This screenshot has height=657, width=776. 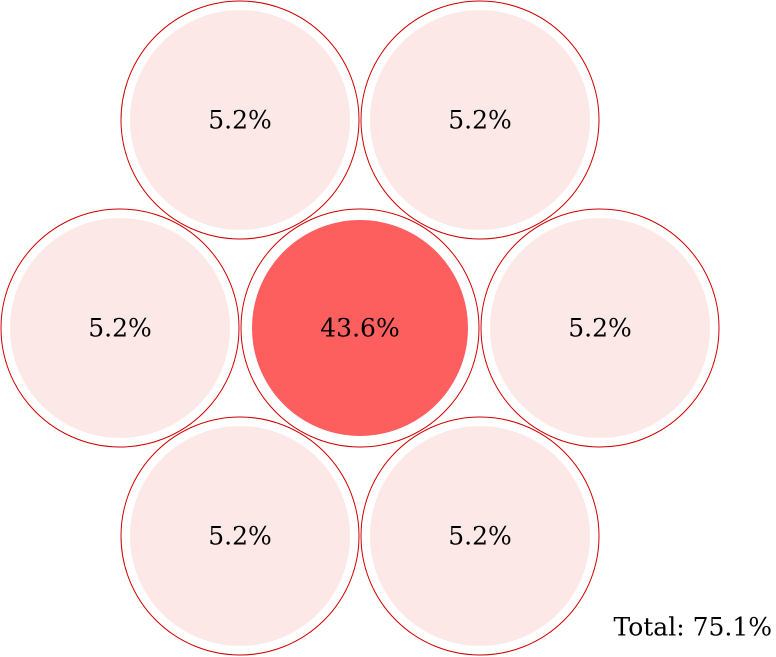 I want to click on total-label: Total: 75.1%, so click(x=692, y=627).